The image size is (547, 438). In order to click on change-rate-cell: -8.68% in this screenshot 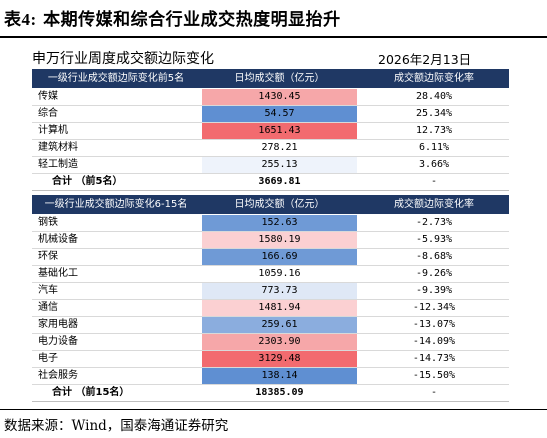, I will do `click(434, 256)`.